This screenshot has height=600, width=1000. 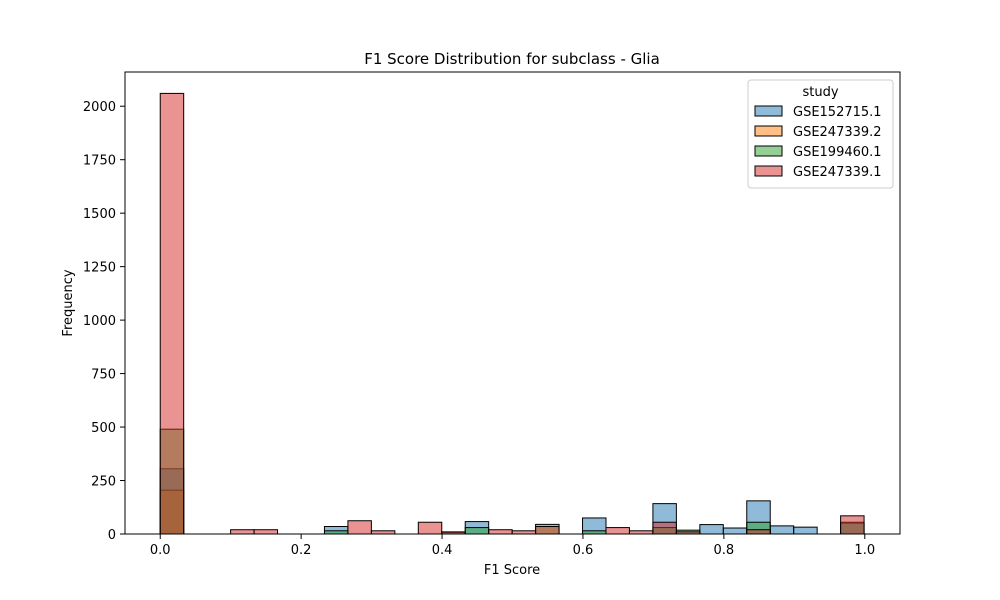 I want to click on y-axis: 0 250 500 750 1000 1250 1500 1750 2000, so click(x=104, y=321).